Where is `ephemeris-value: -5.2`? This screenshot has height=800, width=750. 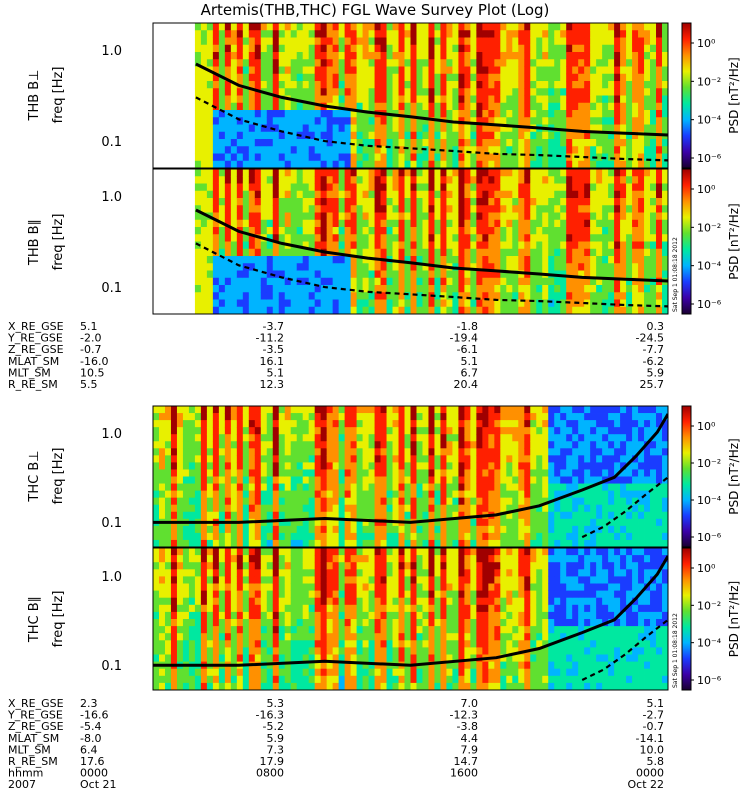 ephemeris-value: -5.2 is located at coordinates (273, 726).